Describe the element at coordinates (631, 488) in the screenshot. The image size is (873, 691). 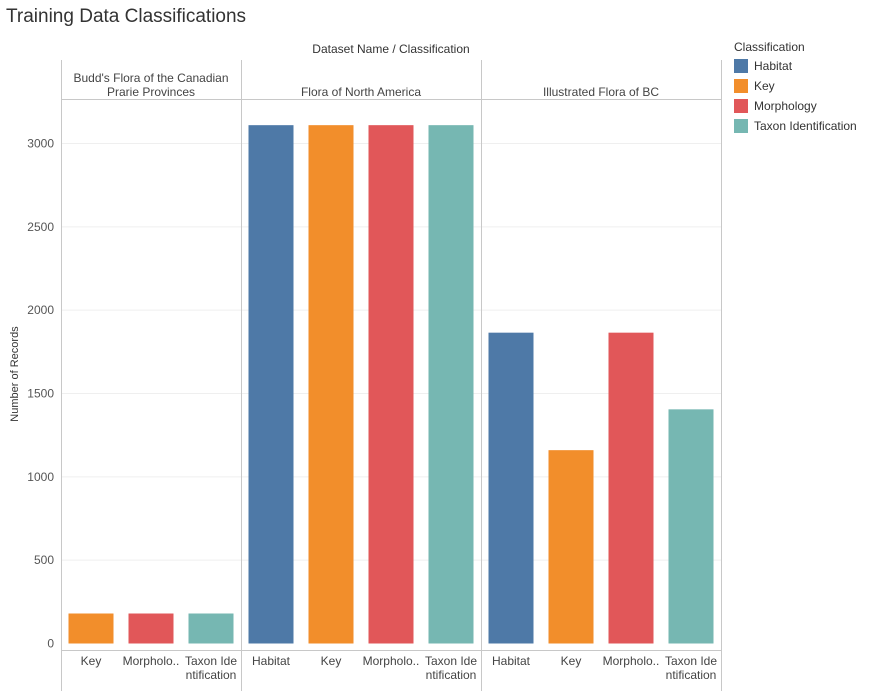
I see `bar-morphology-illustrated-flora-of-bc` at that location.